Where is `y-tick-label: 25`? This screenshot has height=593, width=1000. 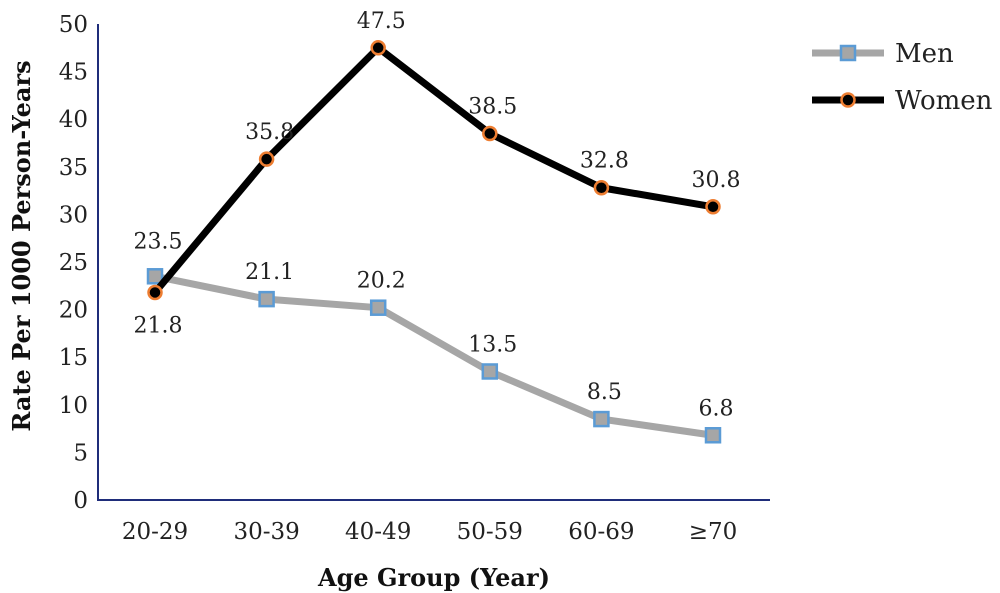
y-tick-label: 25 is located at coordinates (73, 263).